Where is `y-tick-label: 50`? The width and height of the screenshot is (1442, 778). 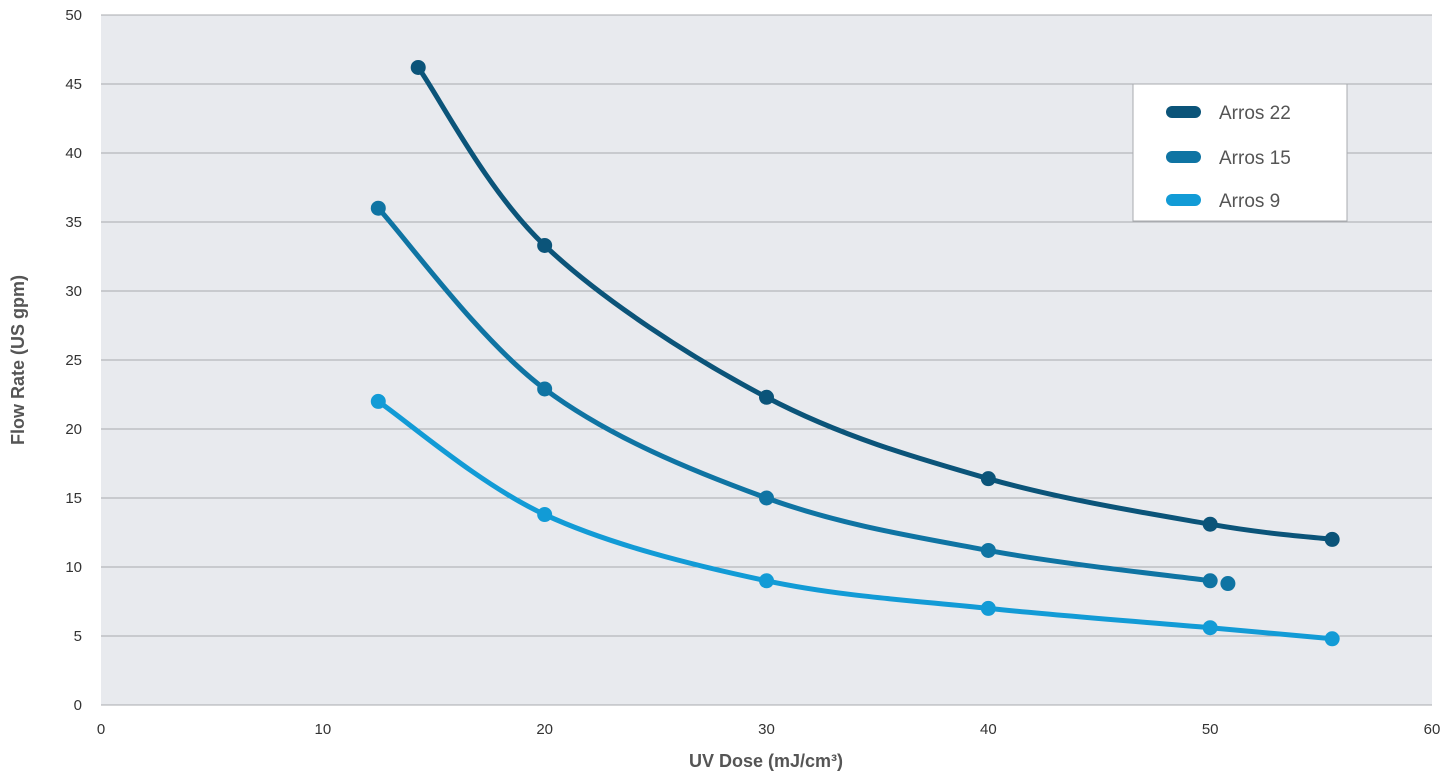 y-tick-label: 50 is located at coordinates (73, 15).